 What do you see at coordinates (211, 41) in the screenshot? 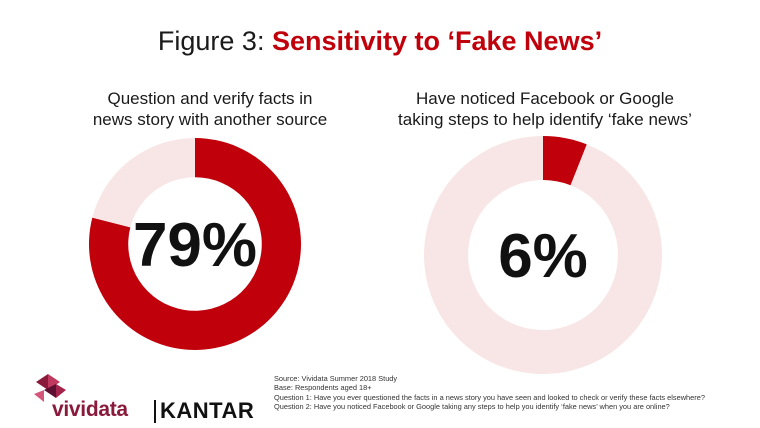
I see `title-prefix: Figure 3:` at bounding box center [211, 41].